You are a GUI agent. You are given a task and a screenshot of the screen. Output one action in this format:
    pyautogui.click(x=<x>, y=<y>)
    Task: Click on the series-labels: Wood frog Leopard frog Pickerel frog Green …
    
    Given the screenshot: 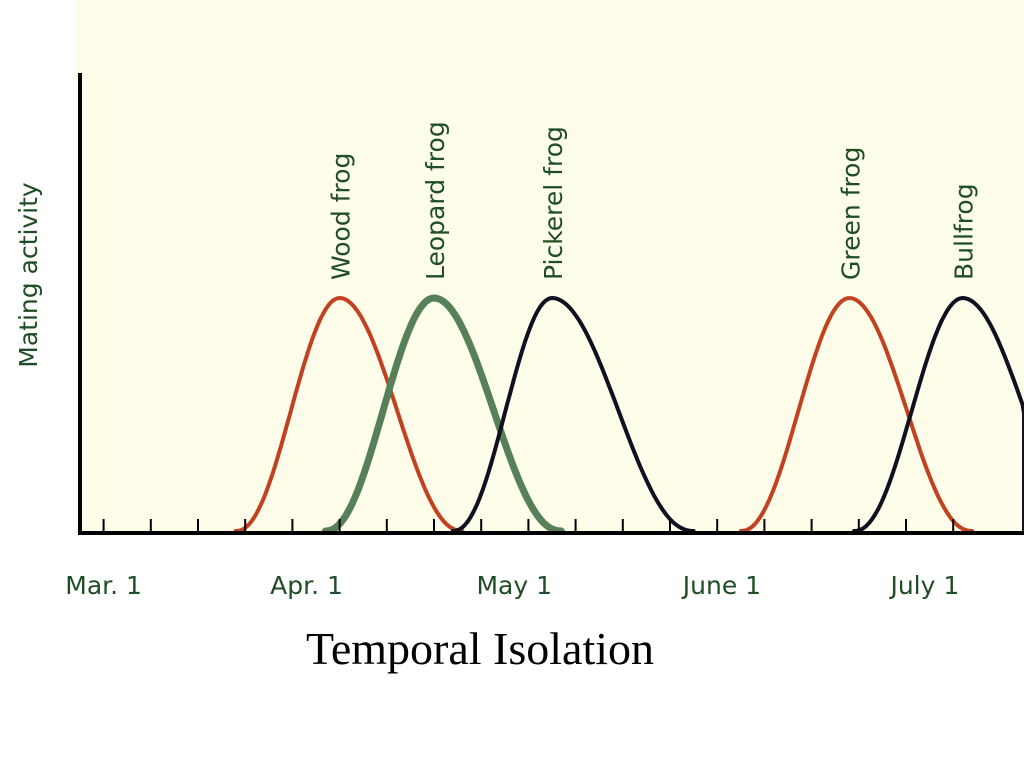 What is the action you would take?
    pyautogui.click(x=653, y=200)
    